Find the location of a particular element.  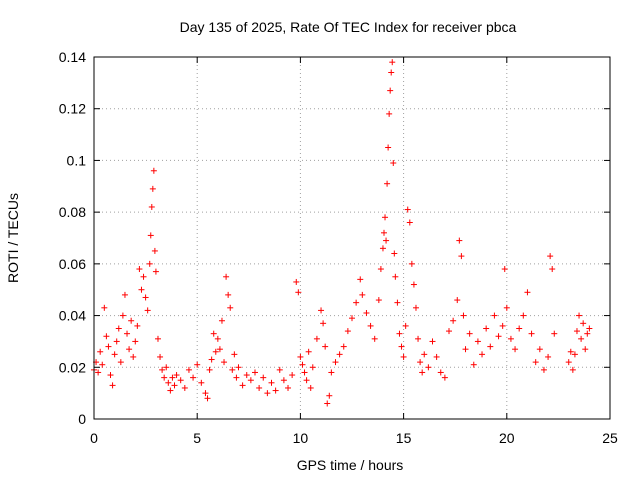

y-tick-label: 0.12 is located at coordinates (72, 109).